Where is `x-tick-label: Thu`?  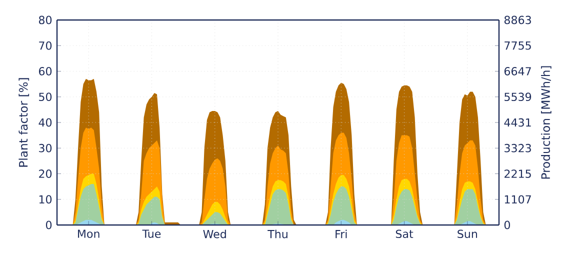
x-tick-label: Thu is located at coordinates (278, 234).